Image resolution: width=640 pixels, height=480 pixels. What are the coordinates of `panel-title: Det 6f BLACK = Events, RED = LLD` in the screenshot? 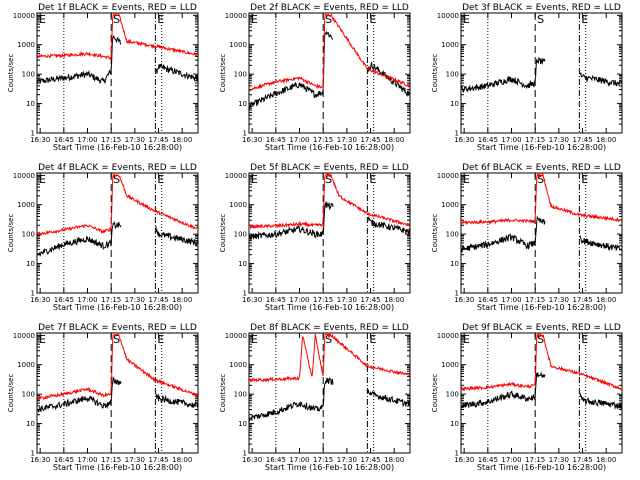 It's located at (541, 168).